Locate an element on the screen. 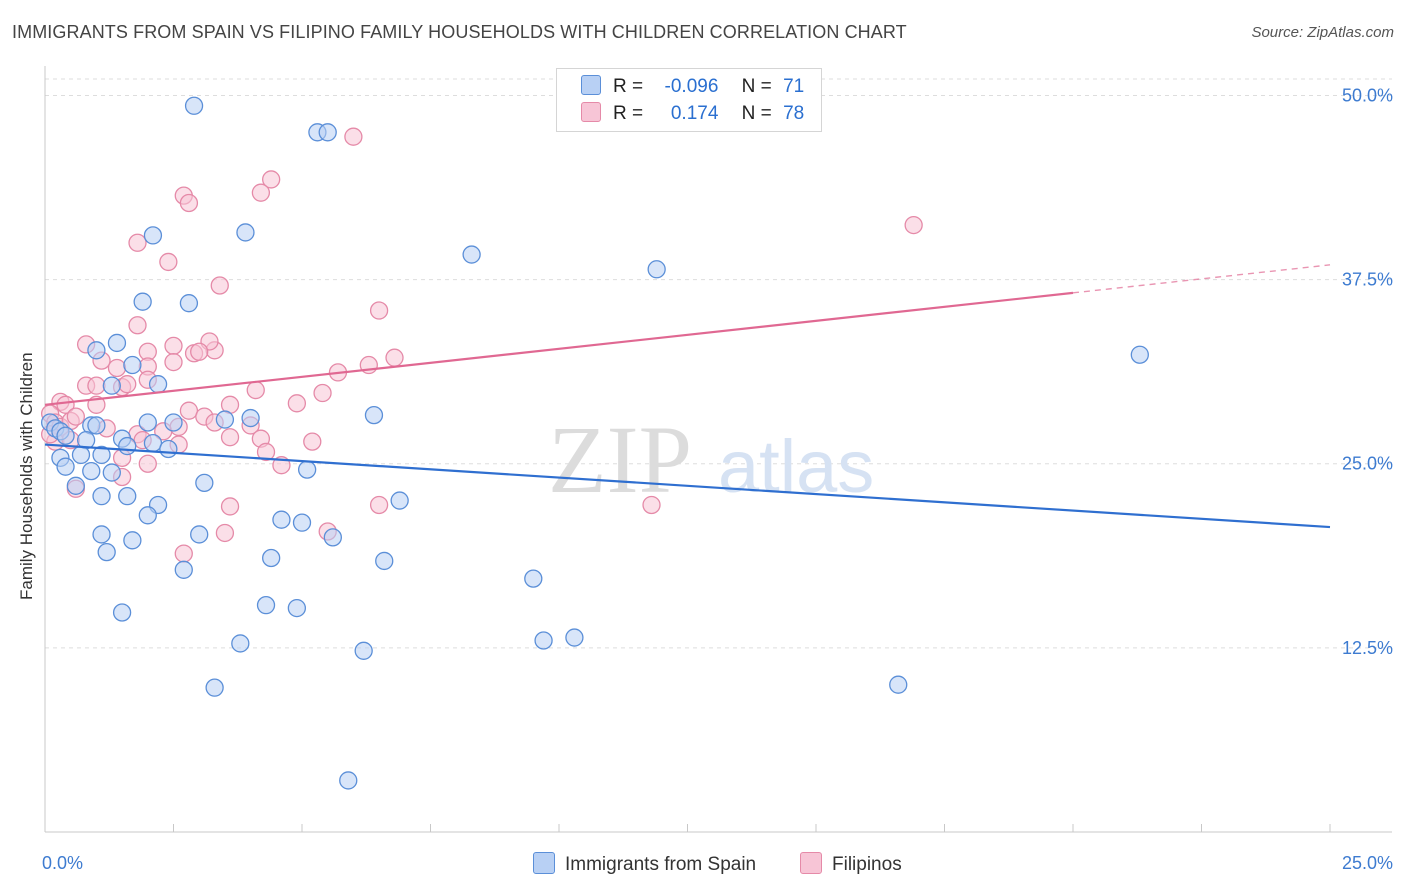 The height and width of the screenshot is (892, 1406). series-legend-filipinos: Filipinos is located at coordinates (851, 864).